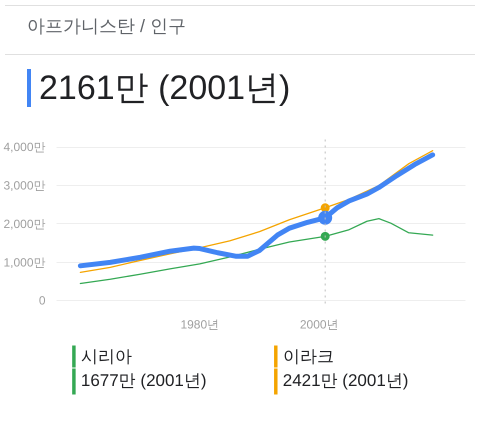  Describe the element at coordinates (308, 356) in the screenshot. I see `legend-label: 이라크` at that location.